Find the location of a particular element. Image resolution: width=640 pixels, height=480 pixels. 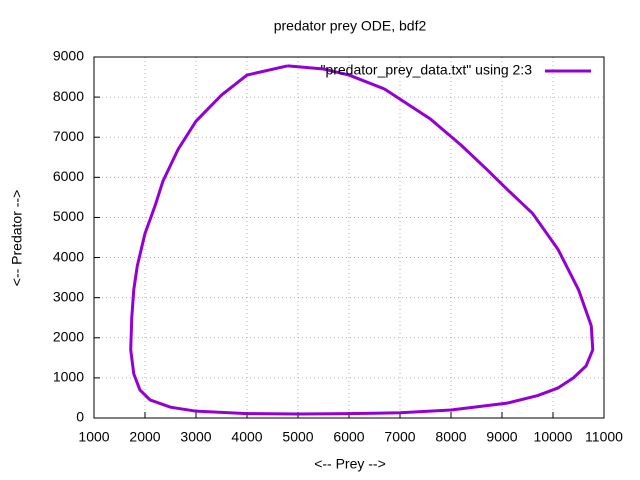

y-tick-label: 4000 is located at coordinates (68, 256).